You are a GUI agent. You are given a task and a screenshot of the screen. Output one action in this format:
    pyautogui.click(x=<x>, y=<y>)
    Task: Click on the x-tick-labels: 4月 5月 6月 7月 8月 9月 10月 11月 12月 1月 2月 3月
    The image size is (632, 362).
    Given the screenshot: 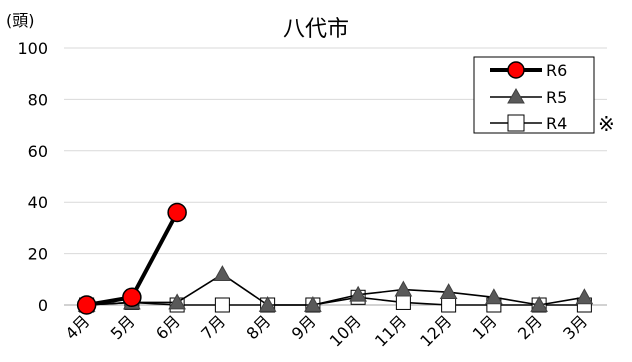 What is the action you would take?
    pyautogui.click(x=327, y=330)
    